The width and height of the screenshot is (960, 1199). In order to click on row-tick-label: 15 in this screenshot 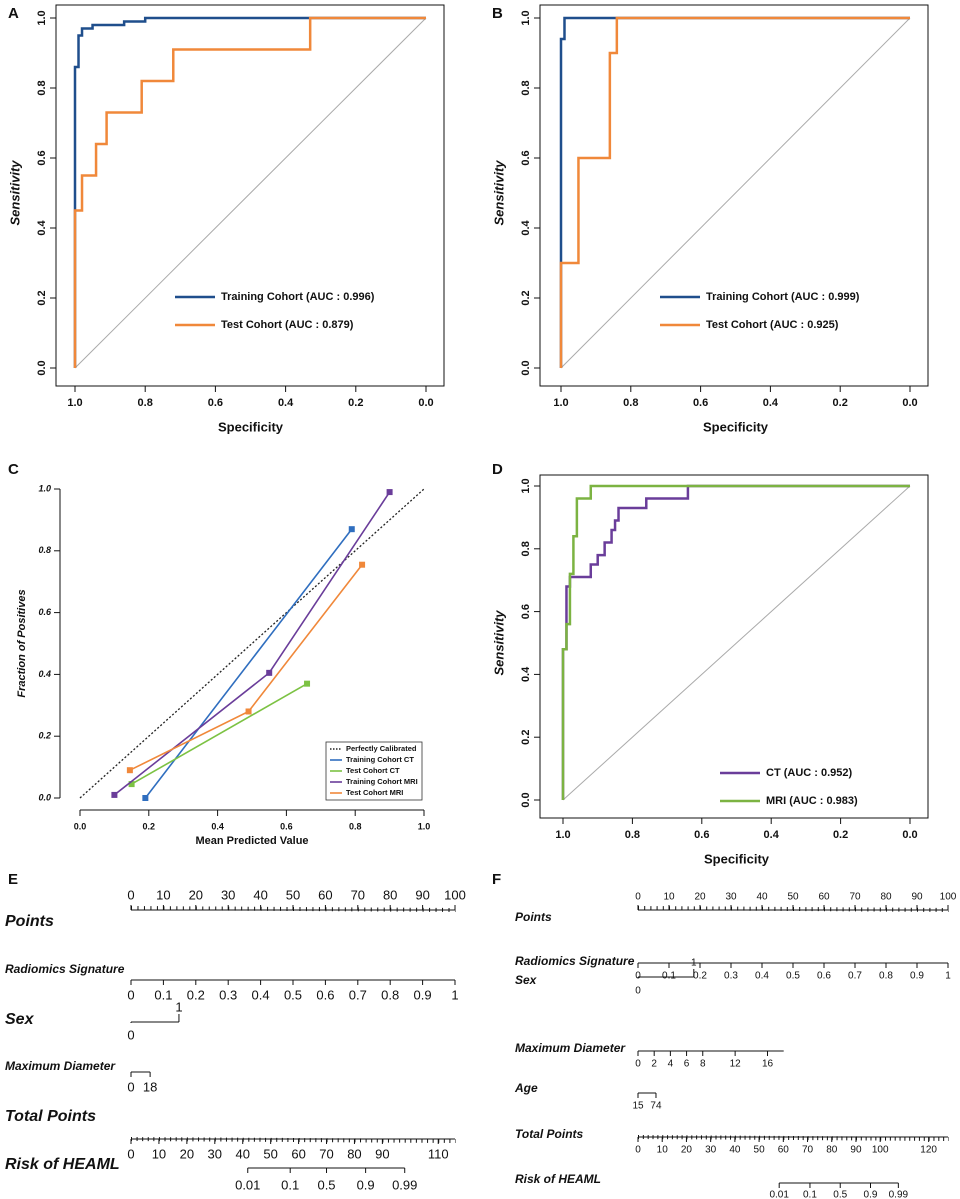, I will do `click(638, 1106)`.